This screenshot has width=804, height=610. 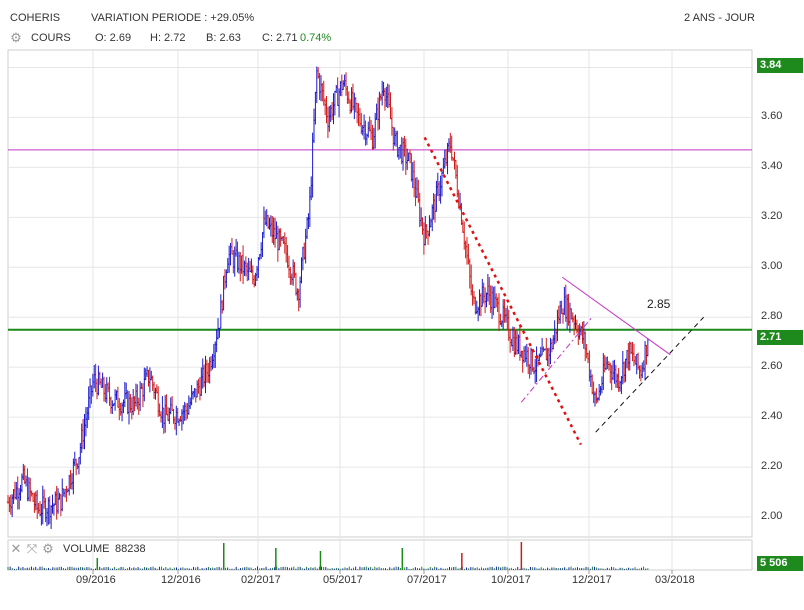 I want to click on y-tick-label: 3.40, so click(x=772, y=166).